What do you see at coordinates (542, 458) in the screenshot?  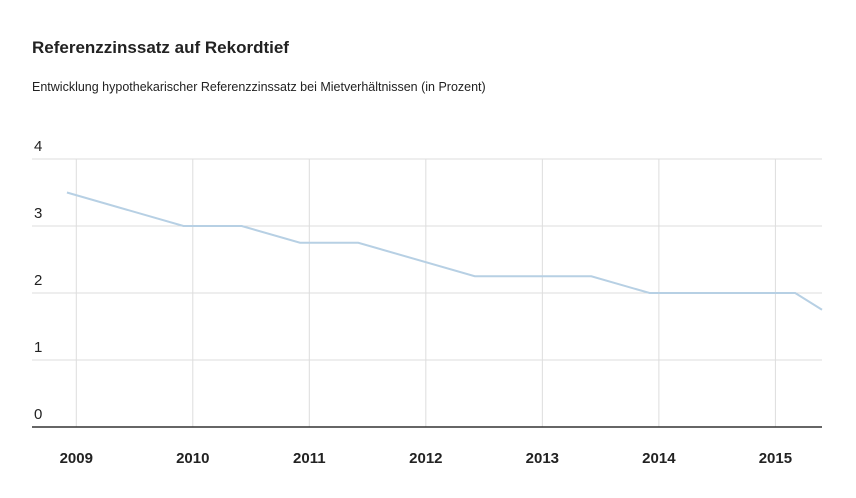 I see `x-tick-label: 2013` at bounding box center [542, 458].